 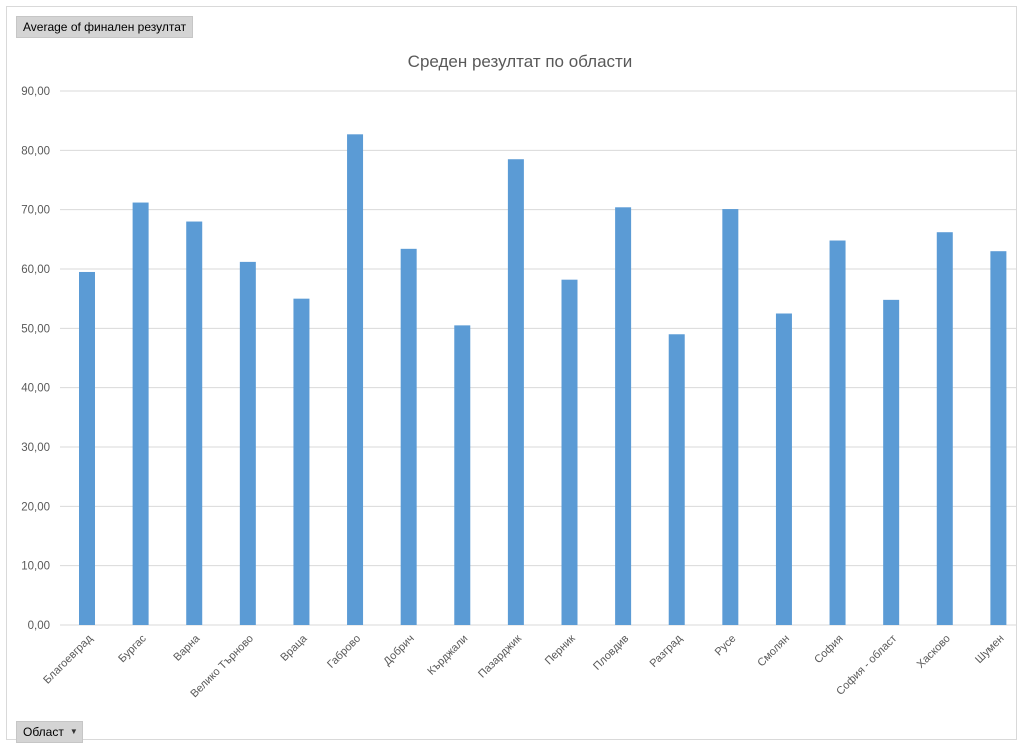 I want to click on value-field-label: Average of финален резултат, so click(x=105, y=27).